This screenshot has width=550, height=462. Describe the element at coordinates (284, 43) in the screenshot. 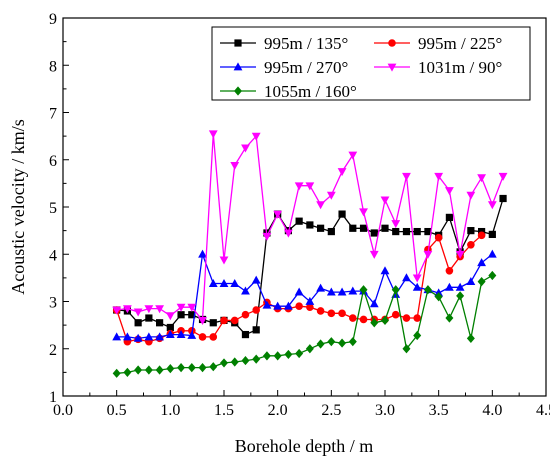

I see `legend-item: 995m / 135°` at that location.